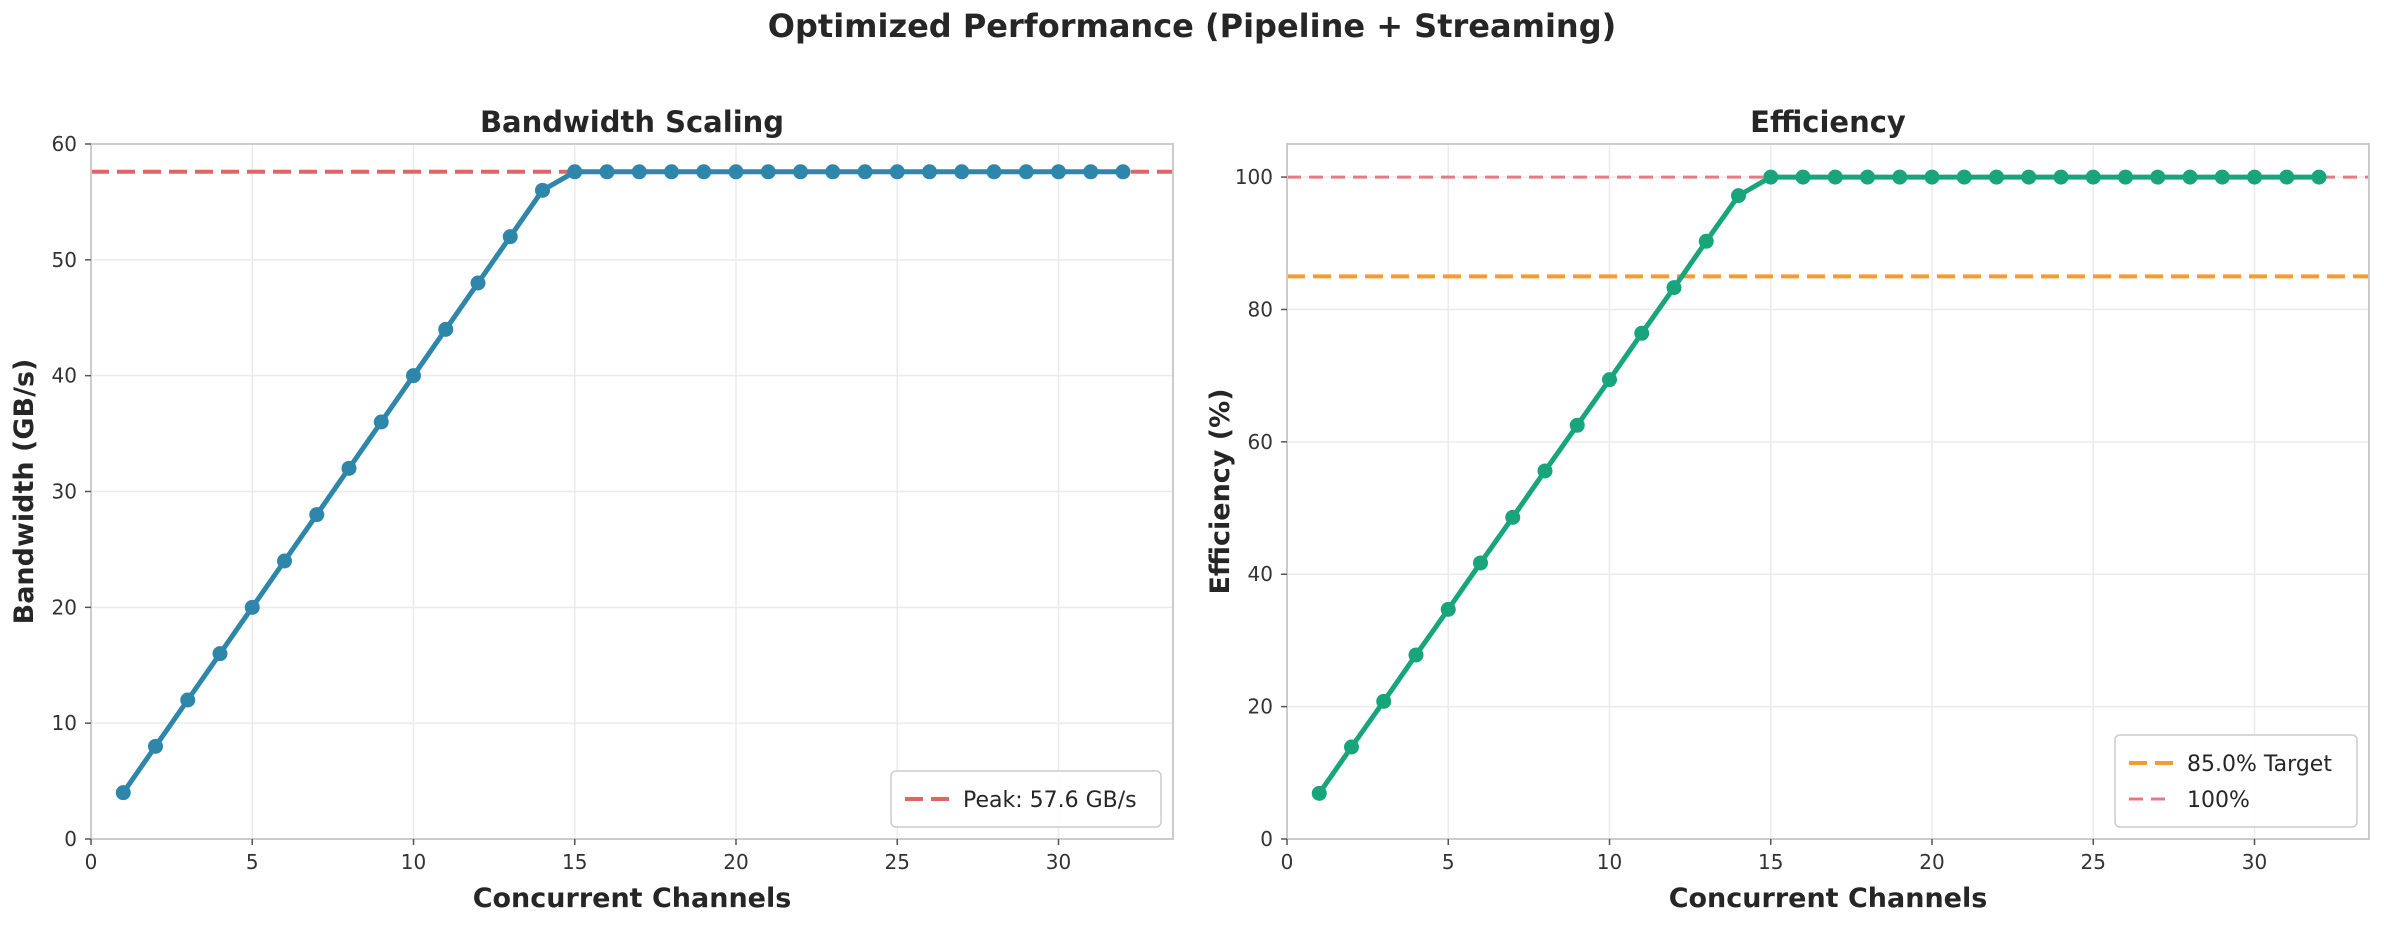 This screenshot has width=2384, height=927. I want to click on y-axis-label: Bandwidth (GB/s), so click(24, 492).